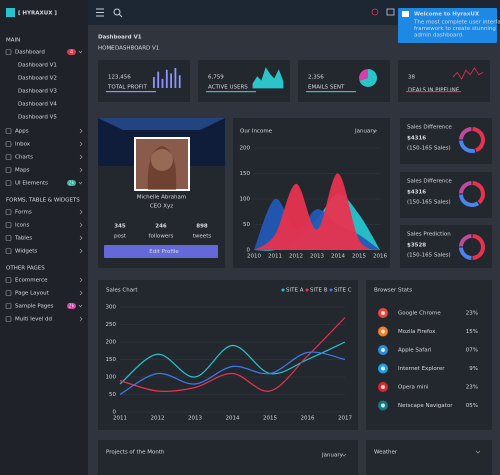 Image resolution: width=500 pixels, height=475 pixels. What do you see at coordinates (164, 252) in the screenshot?
I see `edit-profile-button-text: Edit Profile` at bounding box center [164, 252].